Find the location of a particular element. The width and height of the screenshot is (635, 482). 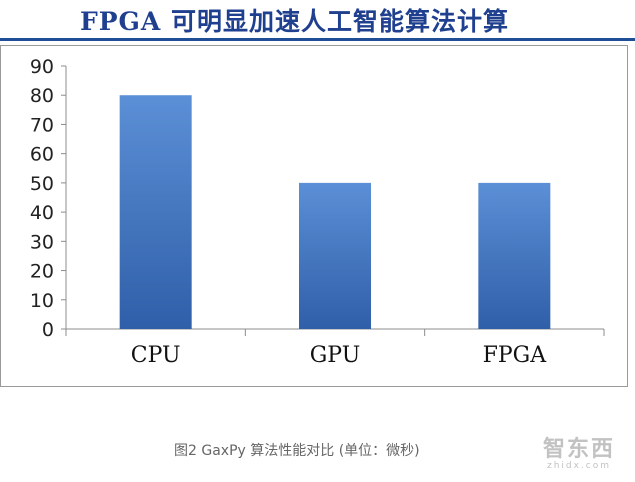

figure-caption: 图2 GaxPy 算法性能对比 (单位：微秒) is located at coordinates (297, 451).